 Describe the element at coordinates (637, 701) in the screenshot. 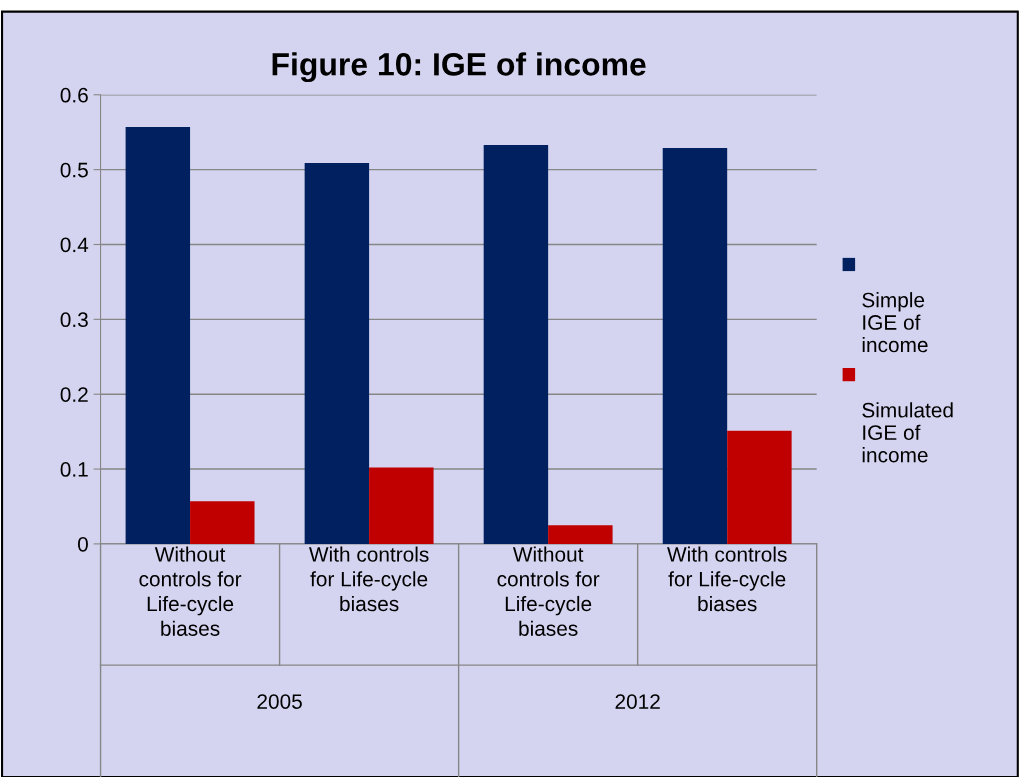

I see `text: 2012` at that location.